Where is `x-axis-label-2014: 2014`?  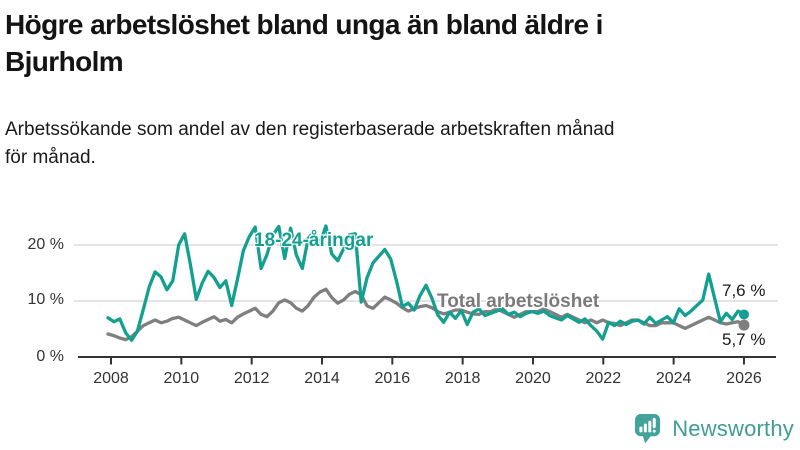
x-axis-label-2014: 2014 is located at coordinates (322, 378).